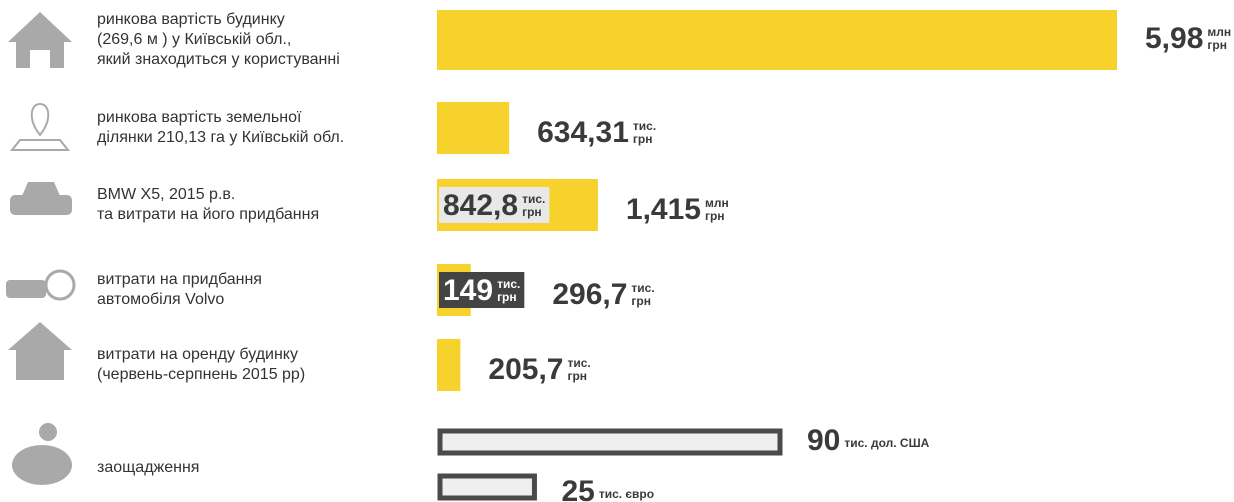 This screenshot has width=1234, height=502. What do you see at coordinates (208, 214) in the screenshot?
I see `row-label: та витрати на його придбання` at bounding box center [208, 214].